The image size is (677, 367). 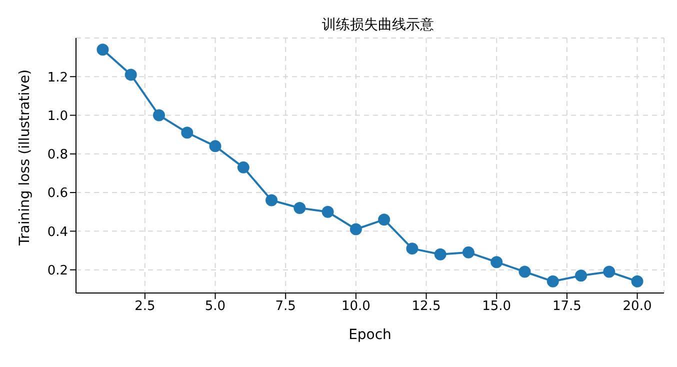 I want to click on x-tick-label: 2.5, so click(x=145, y=306).